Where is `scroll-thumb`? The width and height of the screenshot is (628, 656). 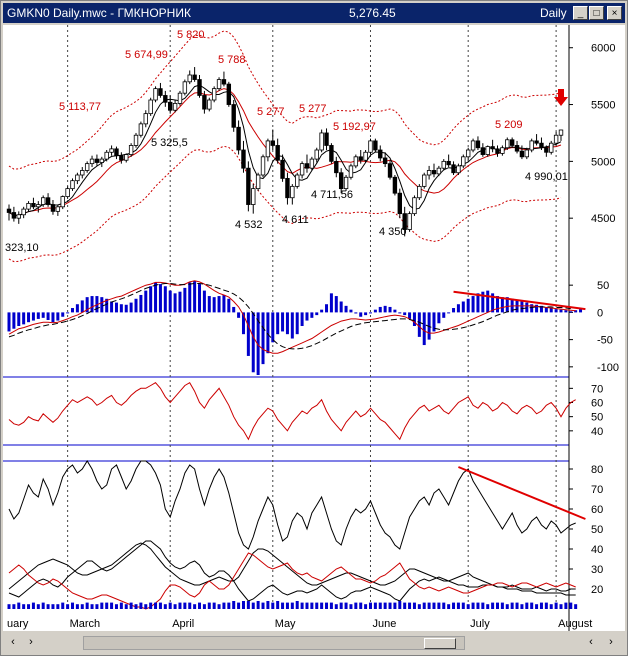 scroll-thumb is located at coordinates (440, 643).